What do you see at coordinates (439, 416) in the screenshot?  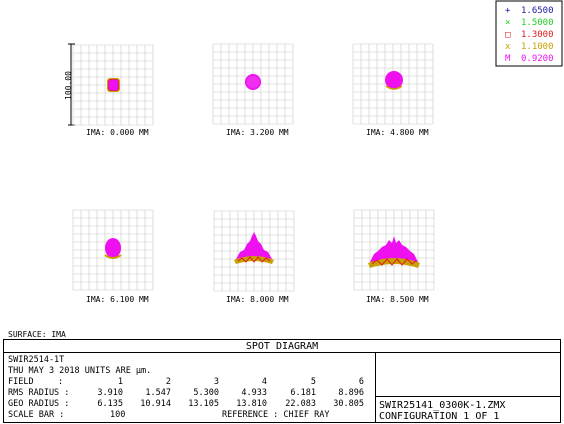 I see `configuration: CONFIGURATION 1 OF 1` at bounding box center [439, 416].